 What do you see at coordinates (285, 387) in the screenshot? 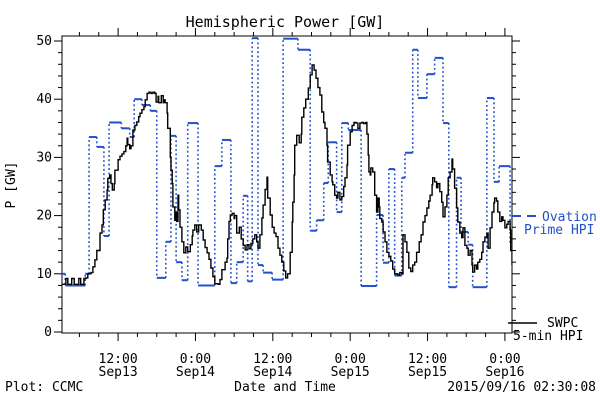
I see `x-axis-label: Date and Time` at bounding box center [285, 387].